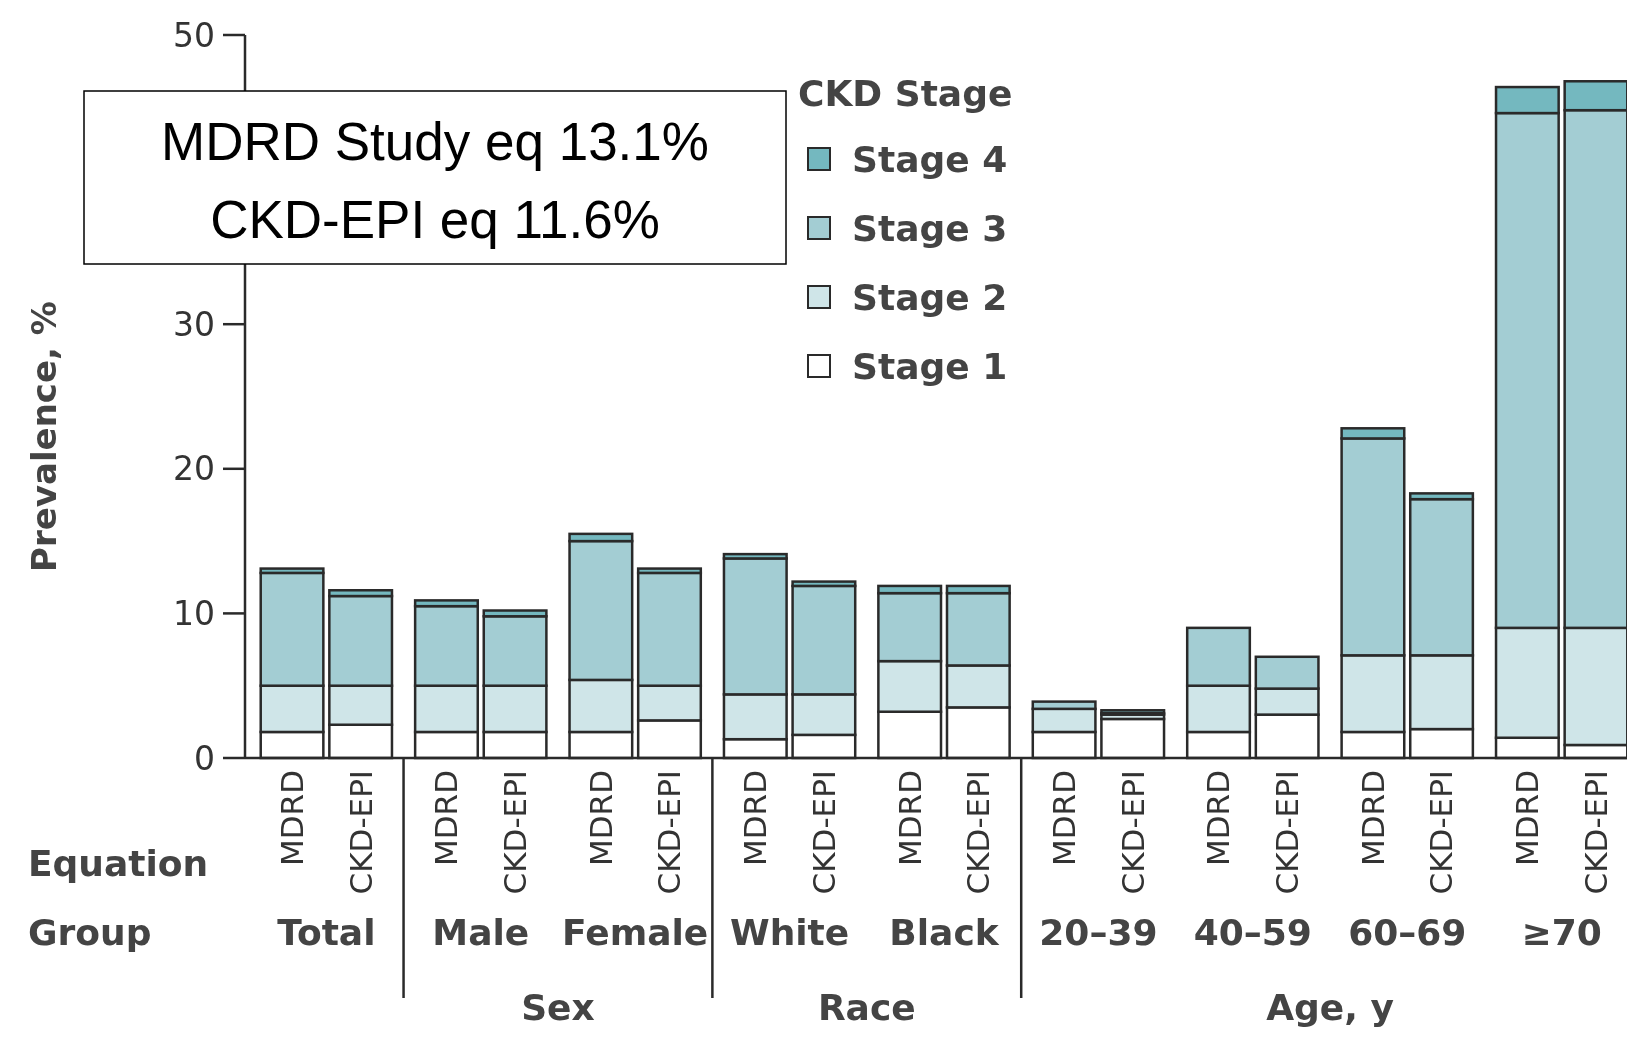 The height and width of the screenshot is (1038, 1627). What do you see at coordinates (1098, 932) in the screenshot?
I see `text: 20–39` at bounding box center [1098, 932].